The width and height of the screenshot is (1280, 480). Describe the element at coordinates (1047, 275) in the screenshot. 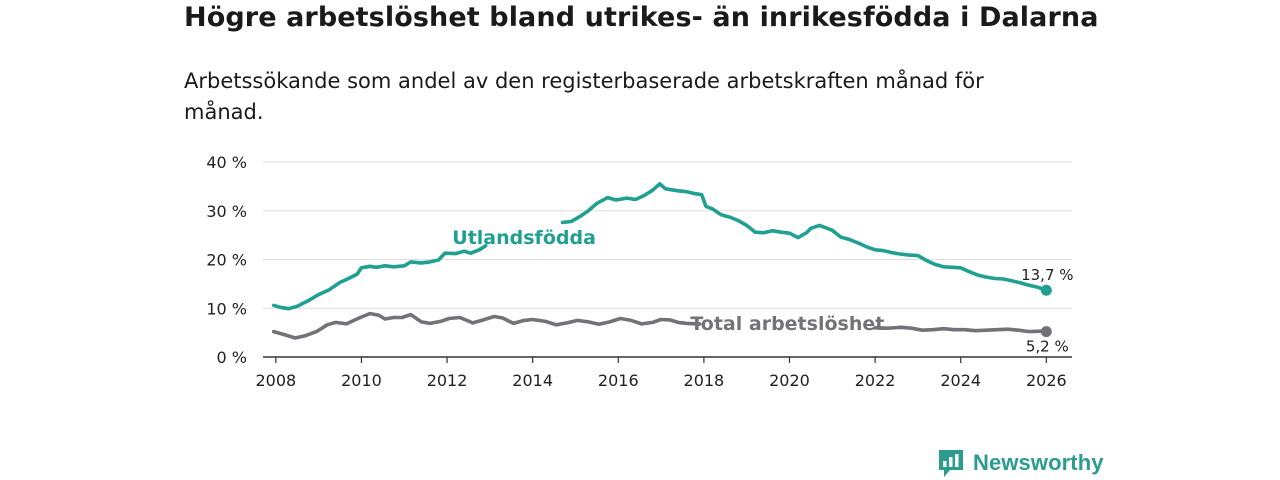

I see `series-end-value-label: 13,7 %` at that location.